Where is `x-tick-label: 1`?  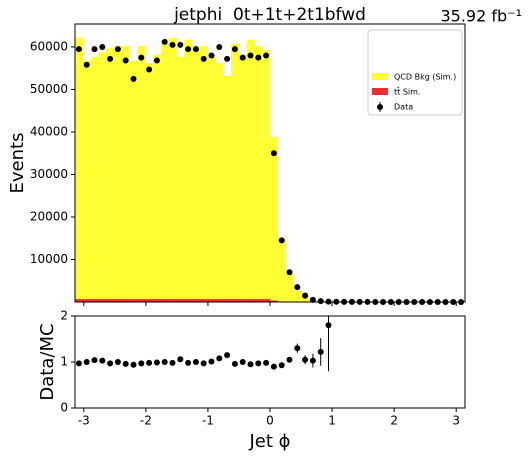 x-tick-label: 1 is located at coordinates (332, 421).